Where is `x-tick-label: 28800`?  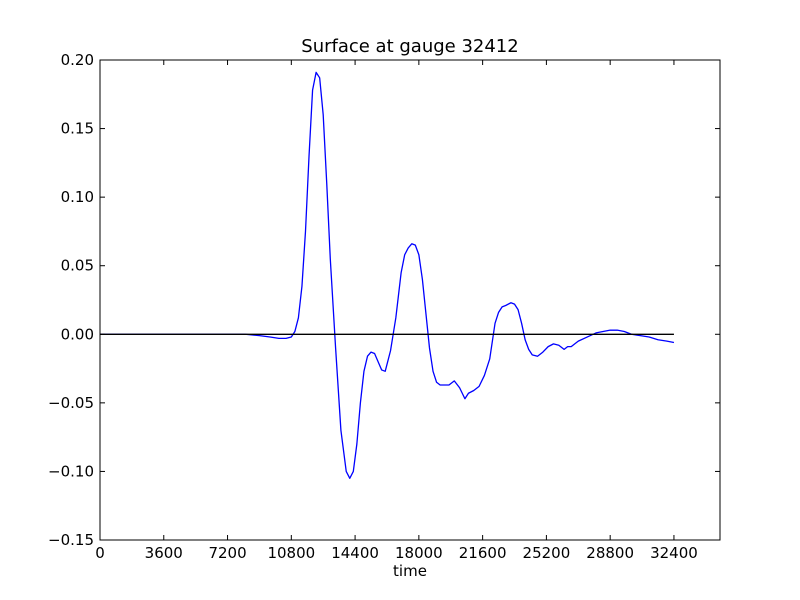 x-tick-label: 28800 is located at coordinates (610, 553).